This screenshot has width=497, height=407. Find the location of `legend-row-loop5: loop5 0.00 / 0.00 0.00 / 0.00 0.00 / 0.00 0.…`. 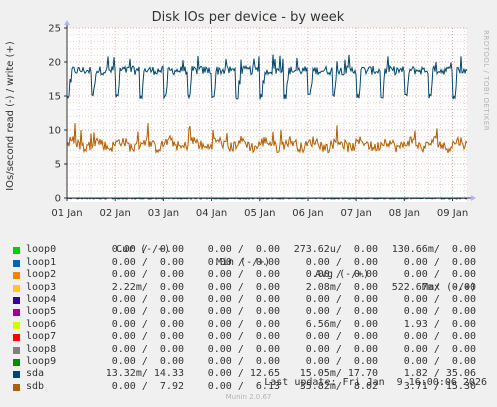

legend-row-loop5: loop5 0.00 / 0.00 0.00 / 0.00 0.00 / 0.00 0.… is located at coordinates (248, 312).